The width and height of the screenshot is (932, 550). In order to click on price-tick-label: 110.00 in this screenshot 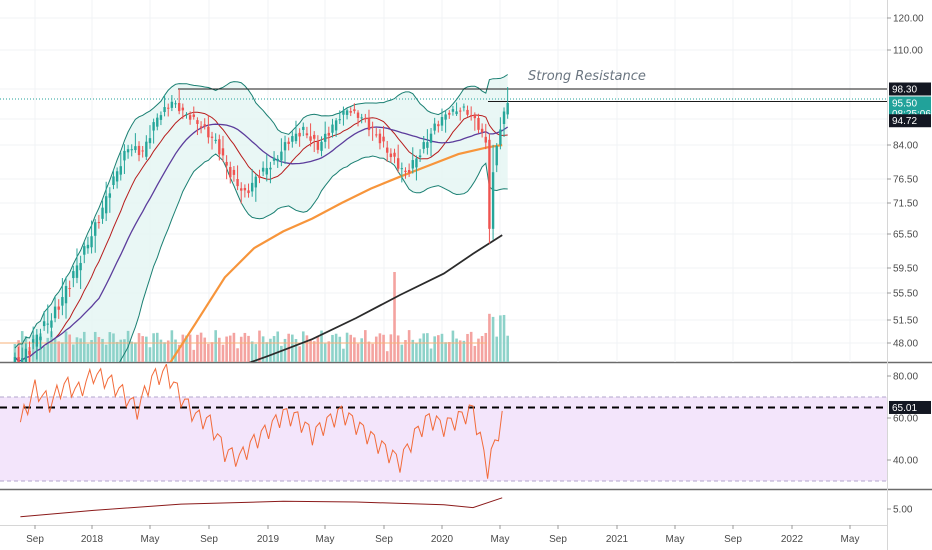, I will do `click(908, 51)`.